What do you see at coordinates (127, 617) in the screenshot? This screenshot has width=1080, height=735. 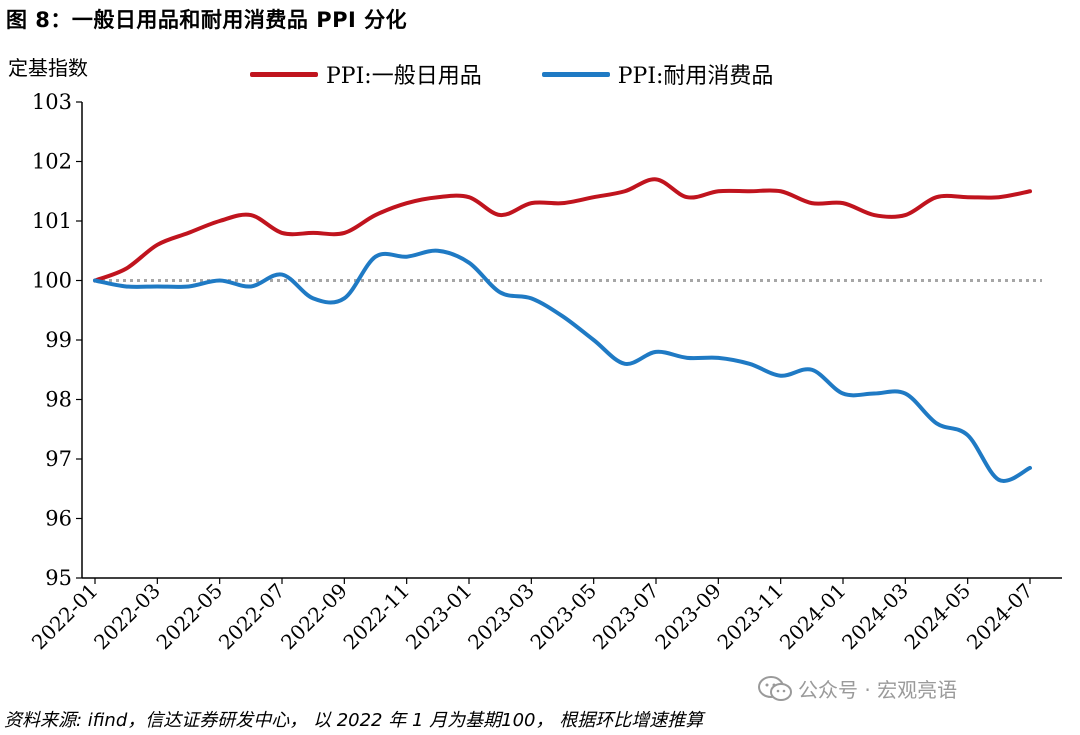 I see `x-tick-label: 2022-03` at bounding box center [127, 617].